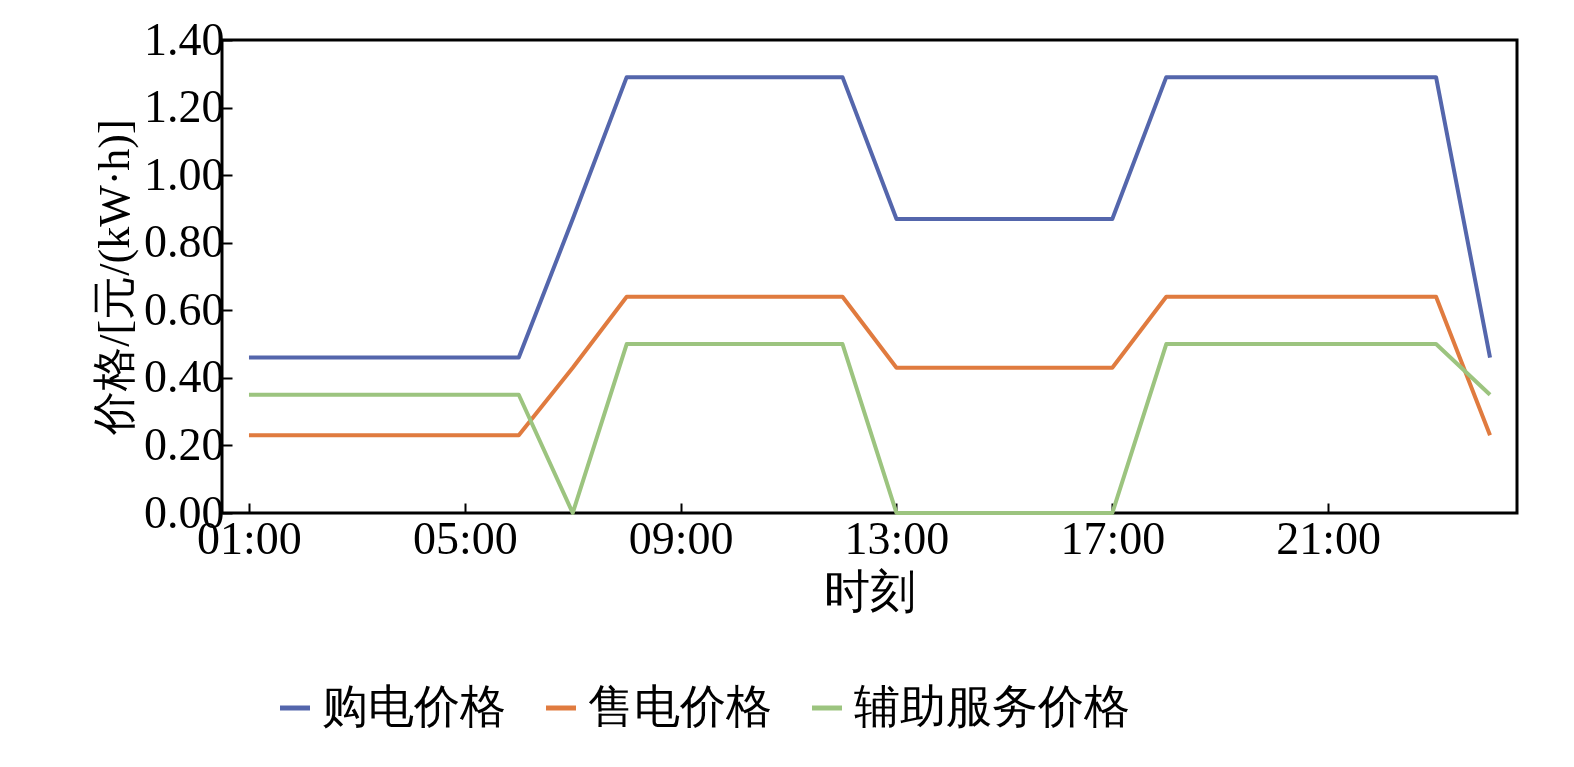 This screenshot has width=1574, height=767. Describe the element at coordinates (184, 174) in the screenshot. I see `y-tick-label: 1.00` at that location.